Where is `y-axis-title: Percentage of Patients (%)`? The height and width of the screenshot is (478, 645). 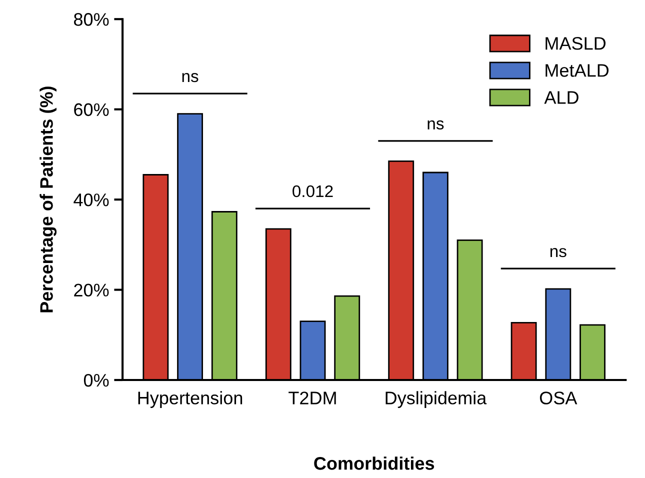 y-axis-title: Percentage of Patients (%) is located at coordinates (48, 199).